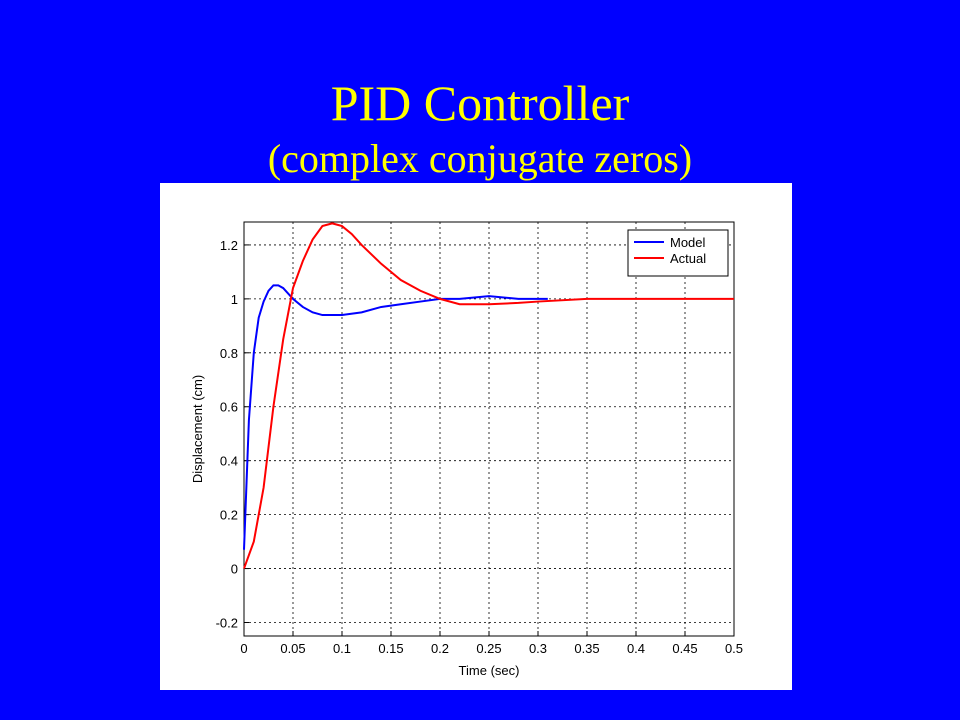  What do you see at coordinates (440, 648) in the screenshot?
I see `x-tick-label: 0.2` at bounding box center [440, 648].